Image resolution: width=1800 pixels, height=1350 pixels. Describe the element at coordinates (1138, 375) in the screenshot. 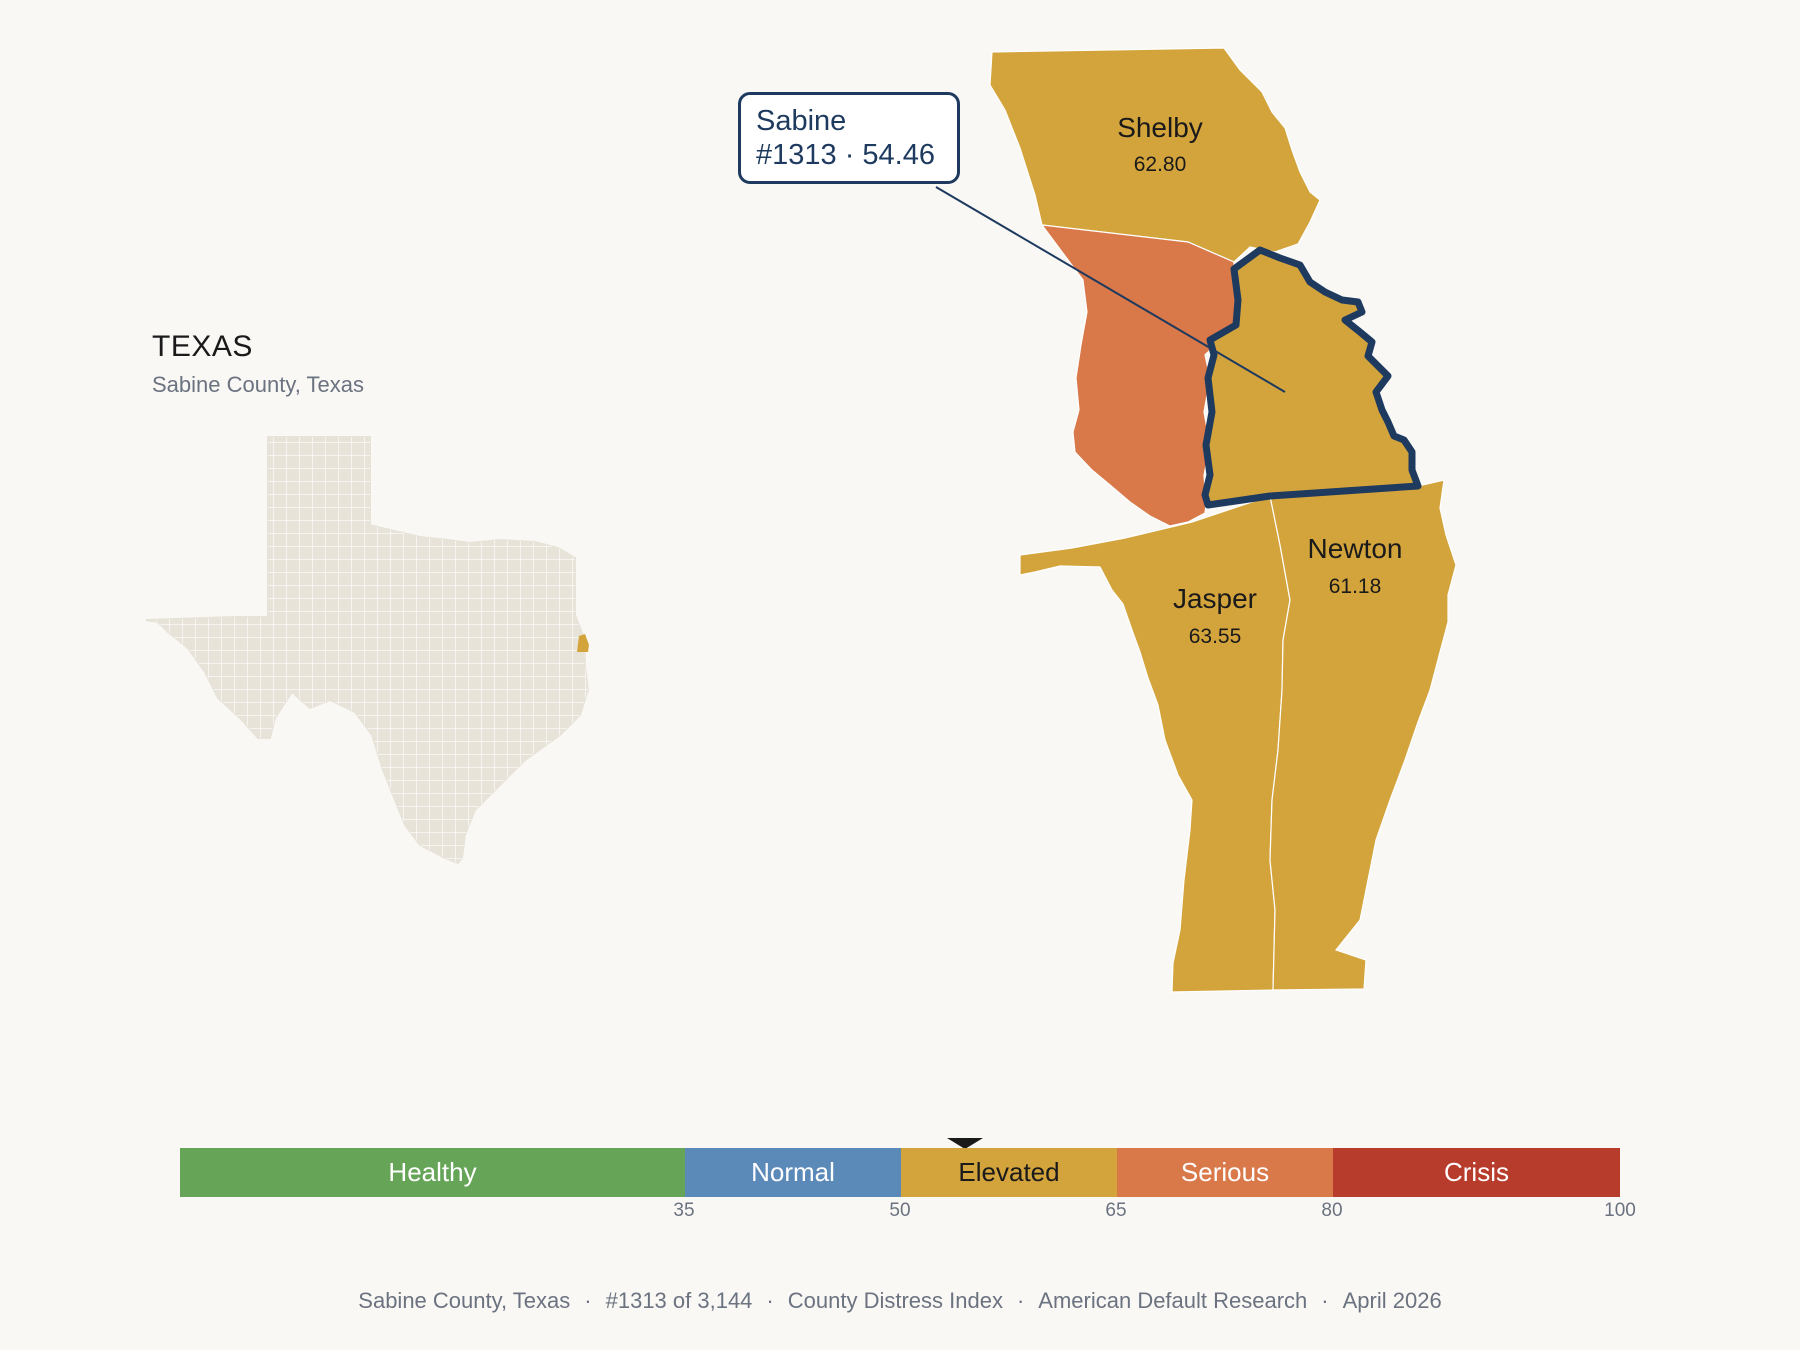

I see `county-san-augustine` at that location.